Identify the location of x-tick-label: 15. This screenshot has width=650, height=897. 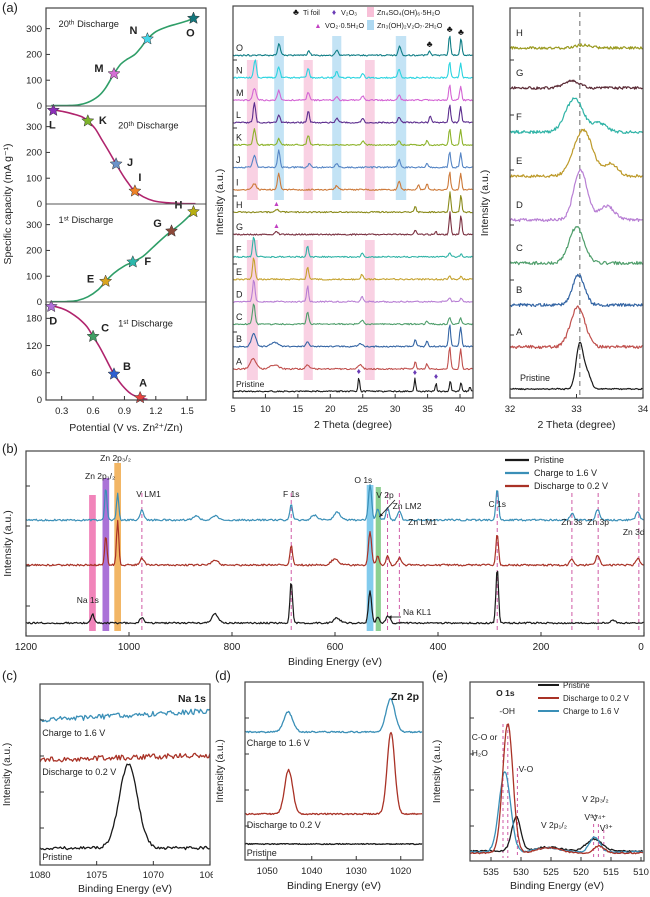
(298, 409).